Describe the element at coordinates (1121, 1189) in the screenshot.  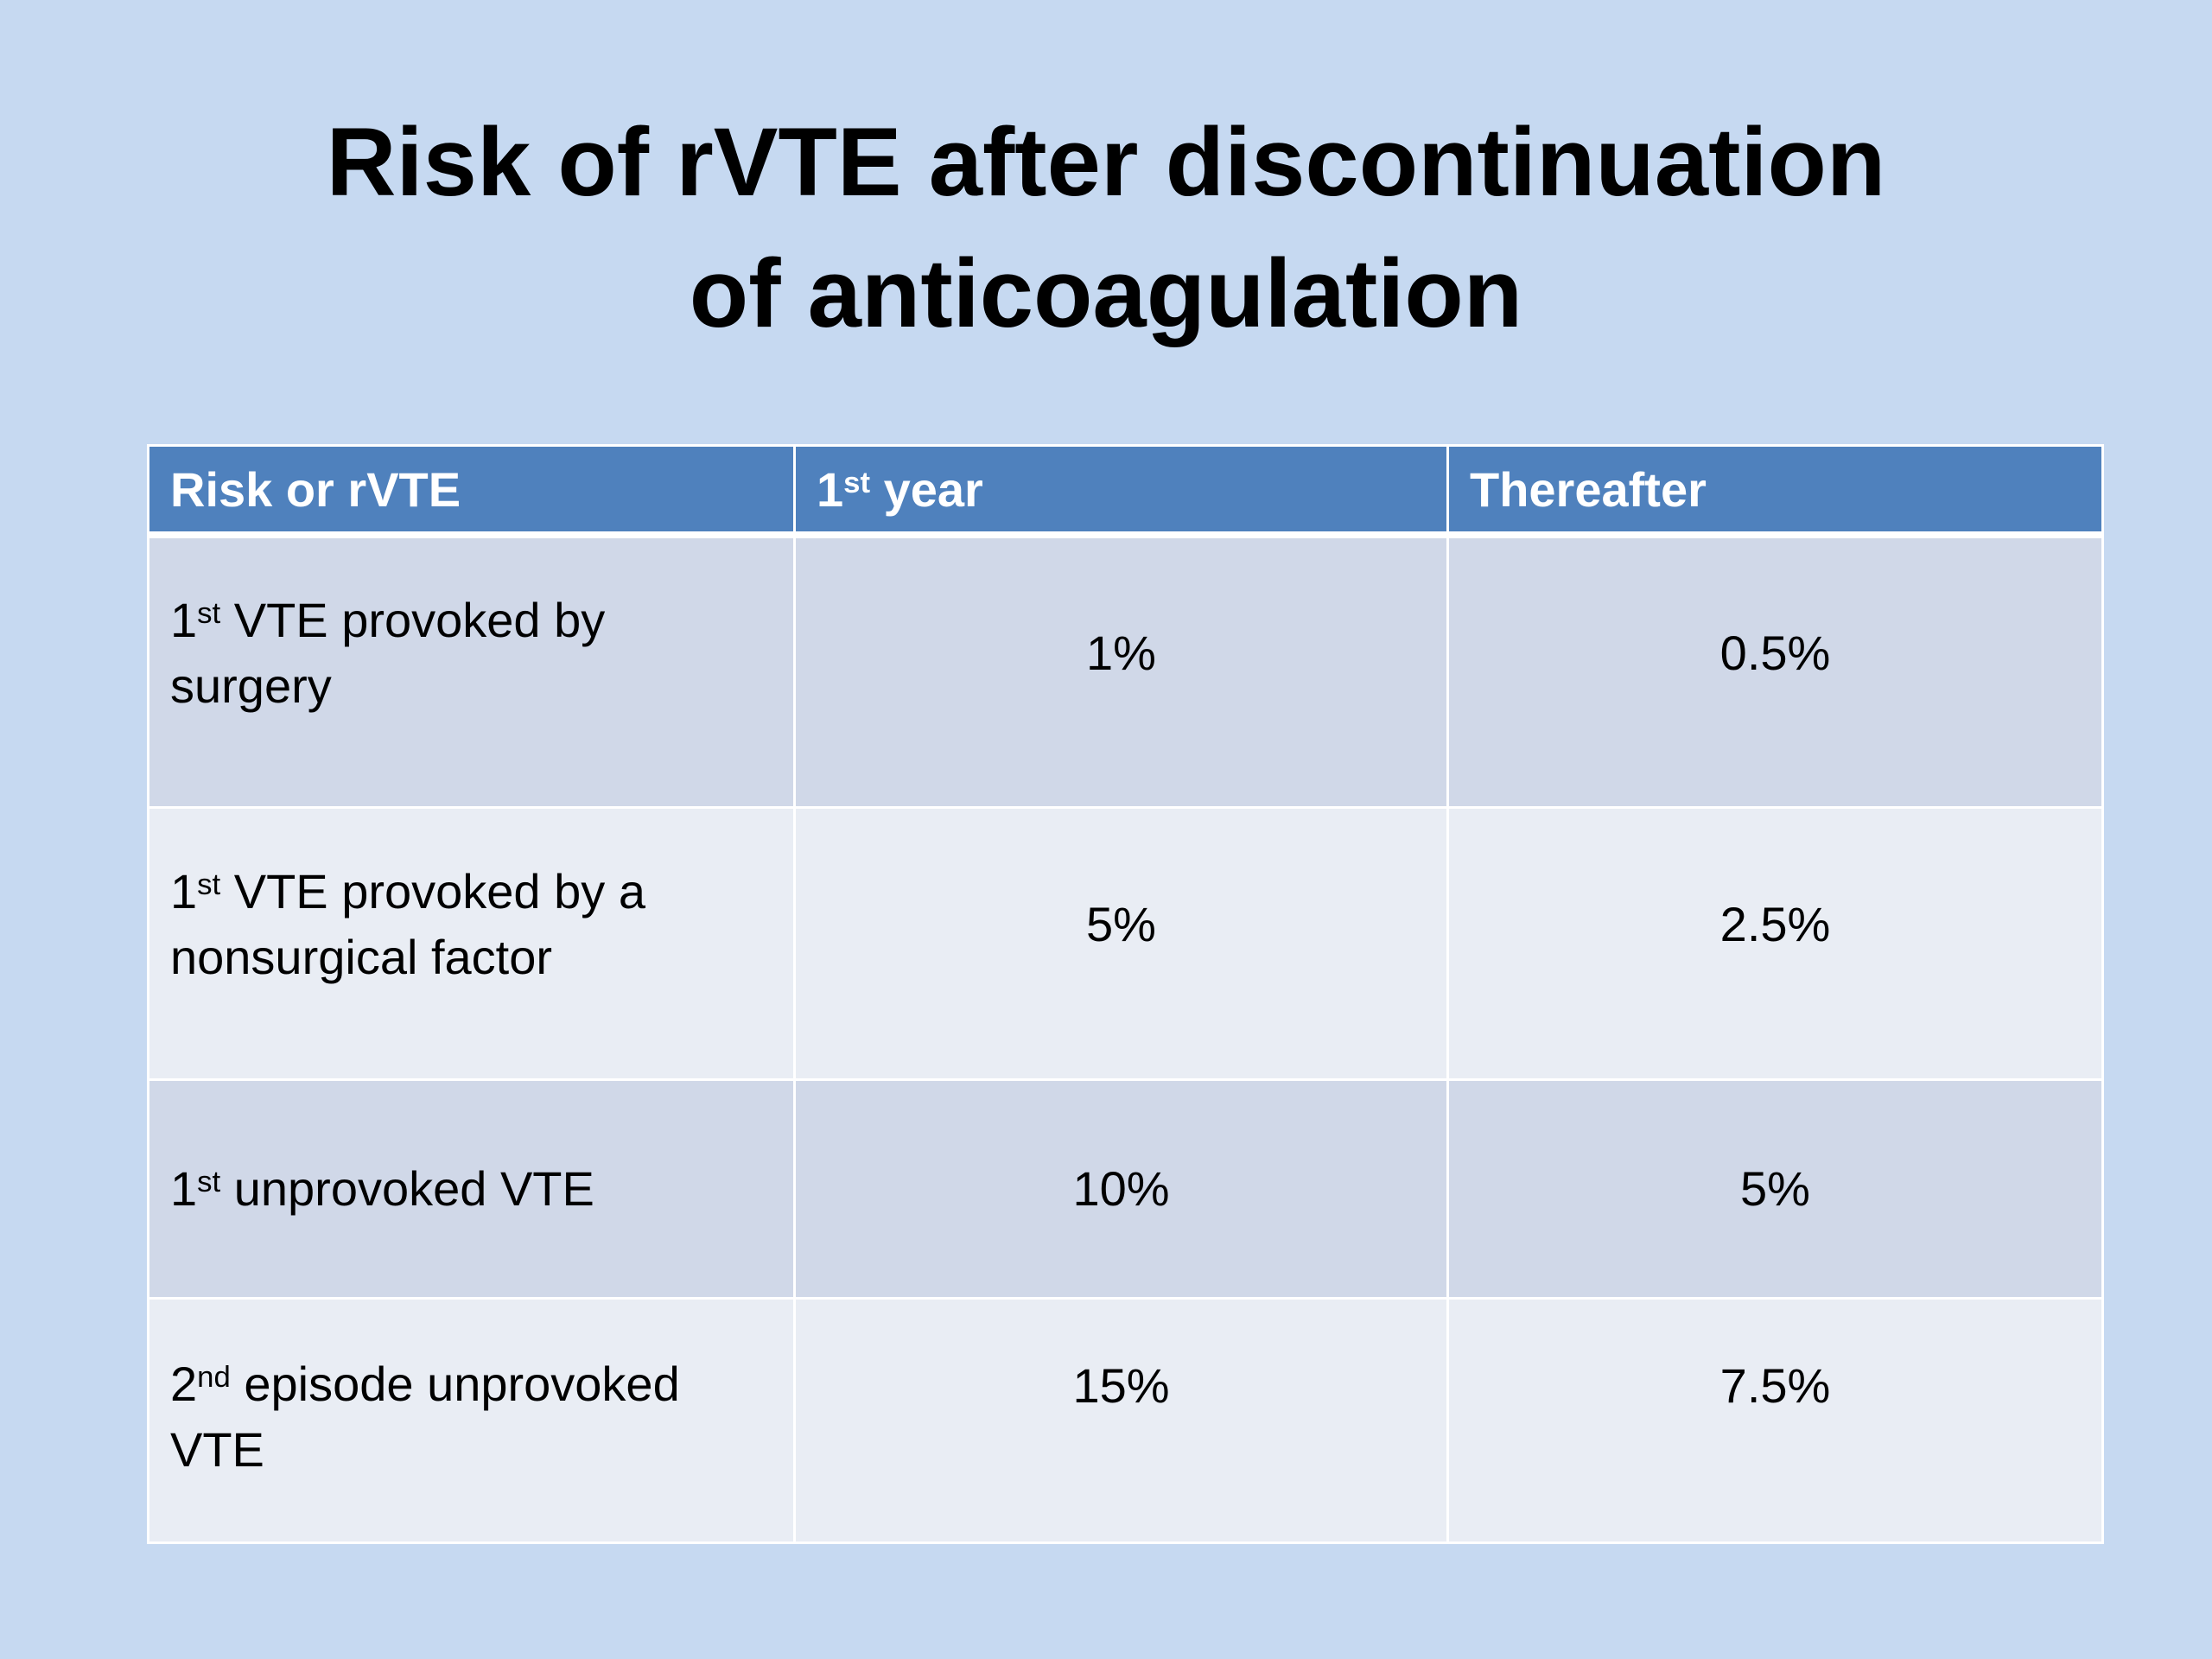
I see `first-year-value: 10%` at that location.